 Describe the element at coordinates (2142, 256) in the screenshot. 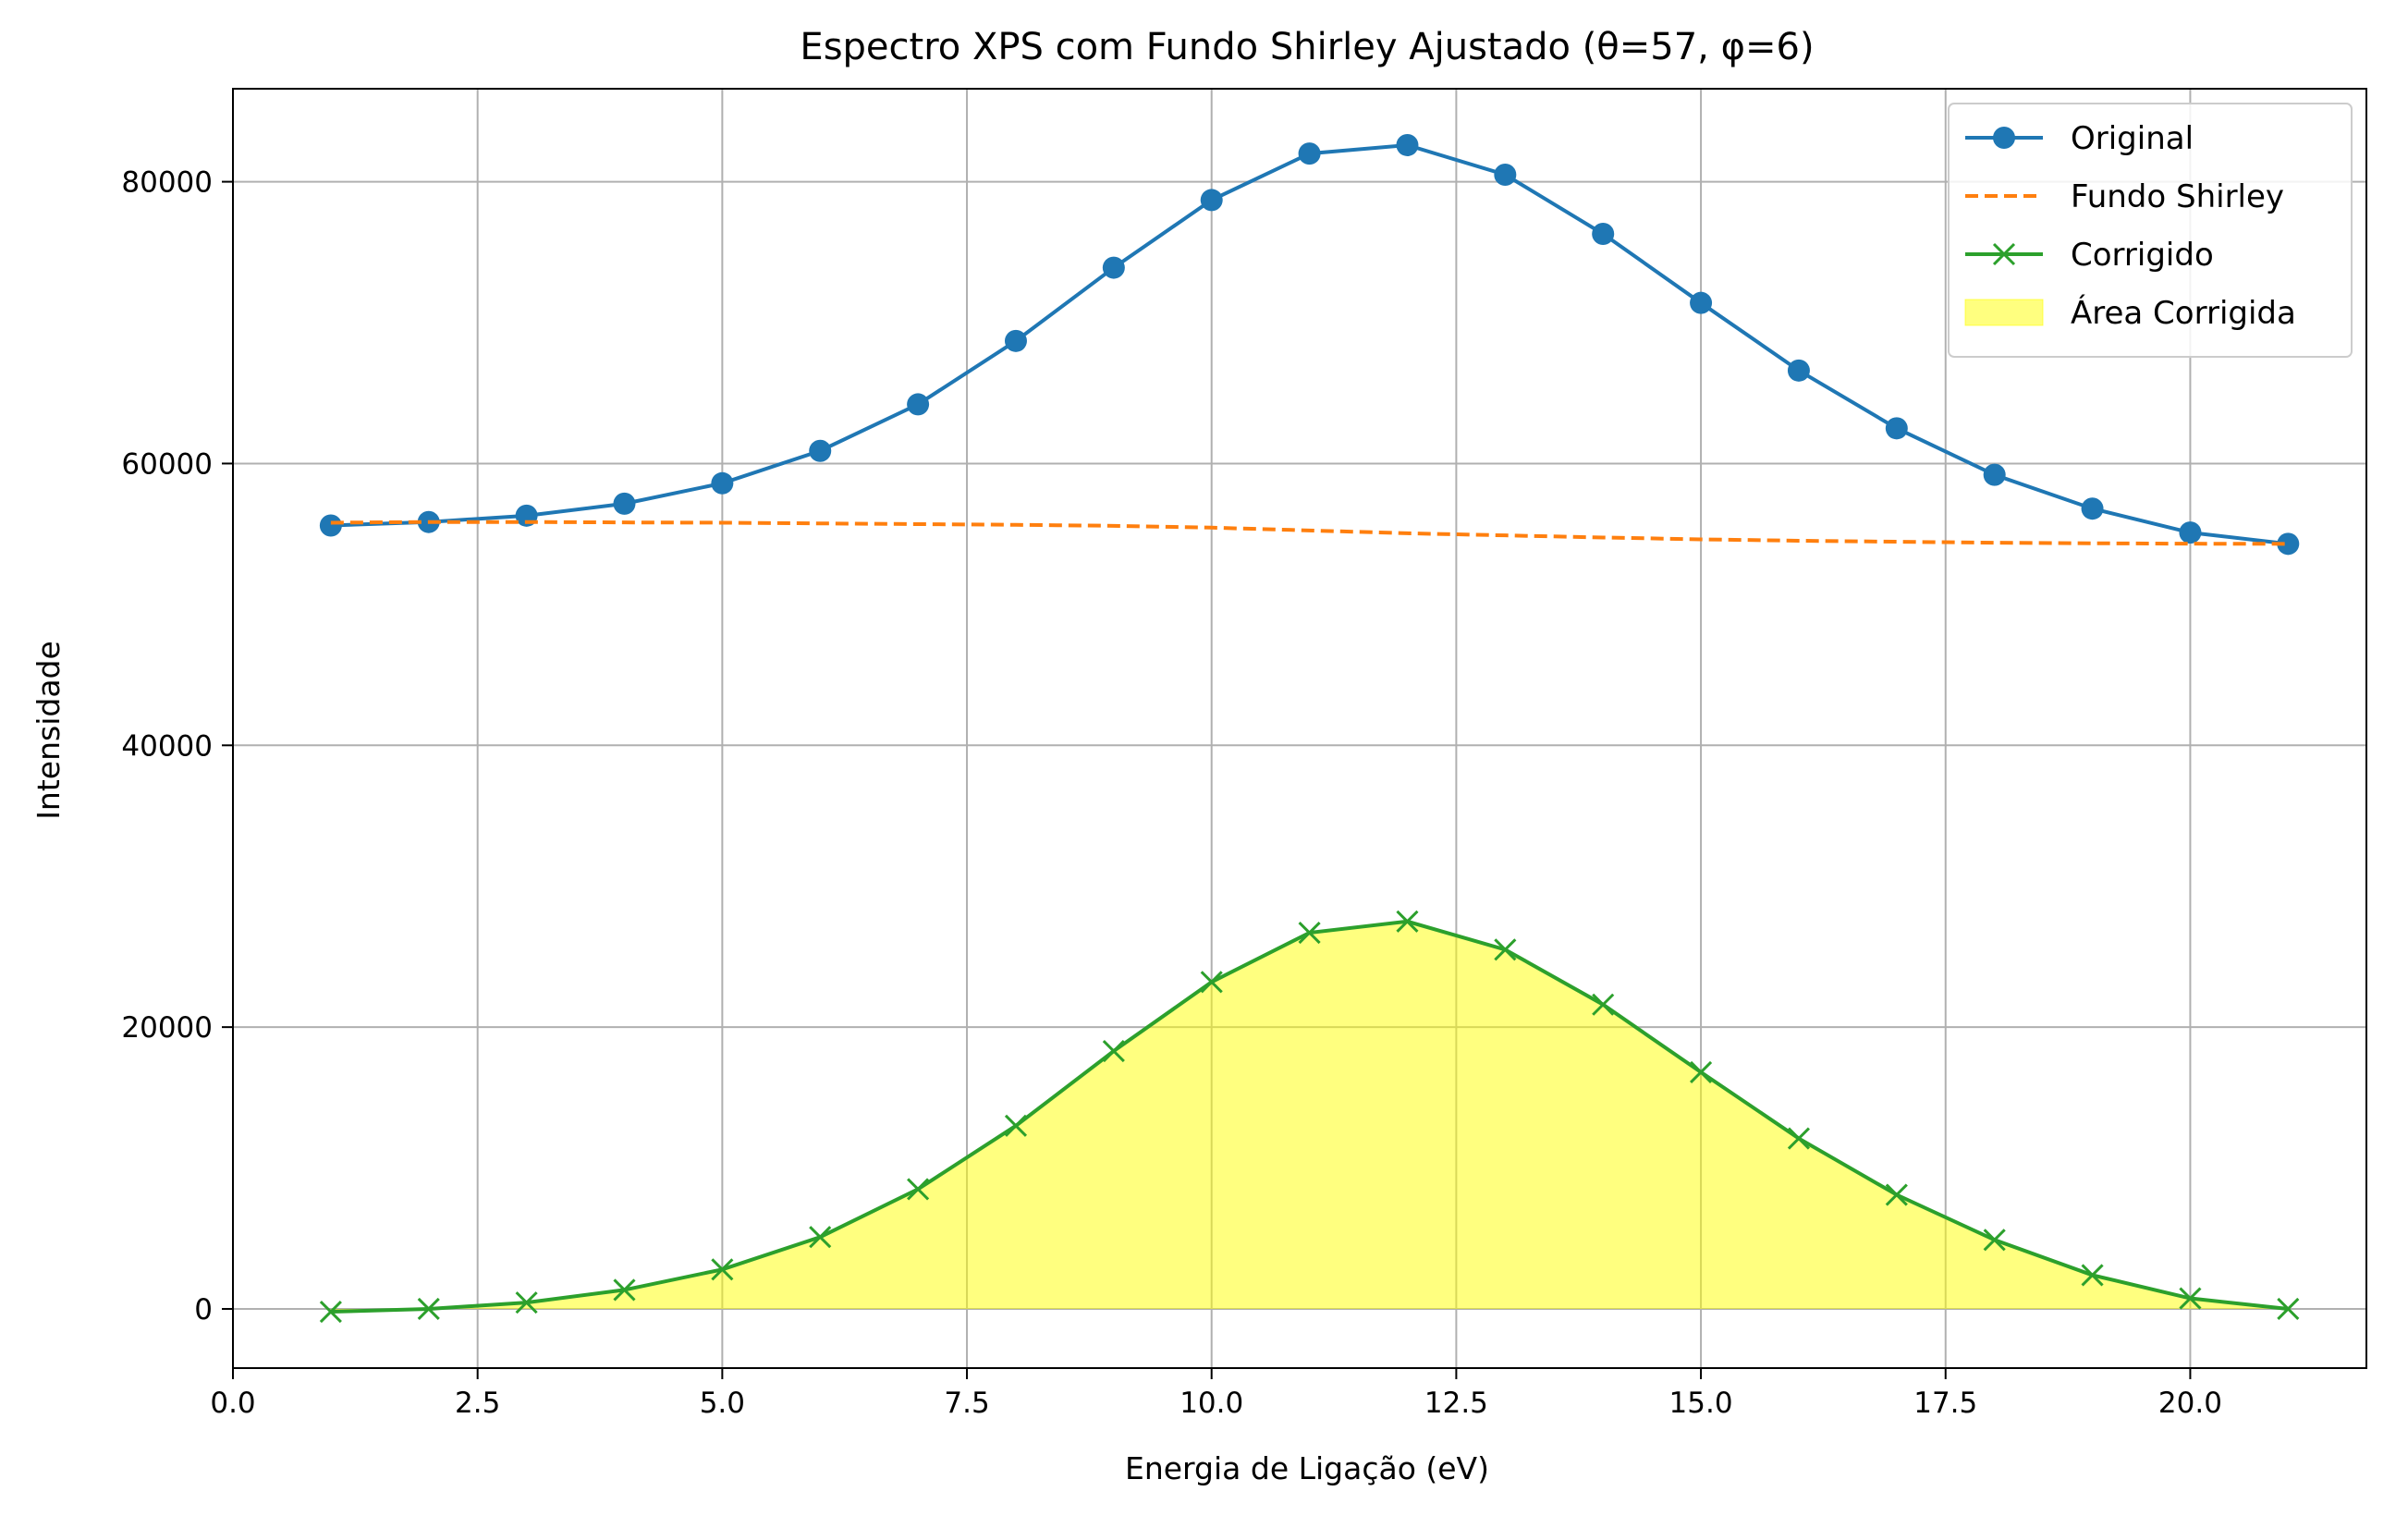

I see `legend-label: Corrigido` at that location.